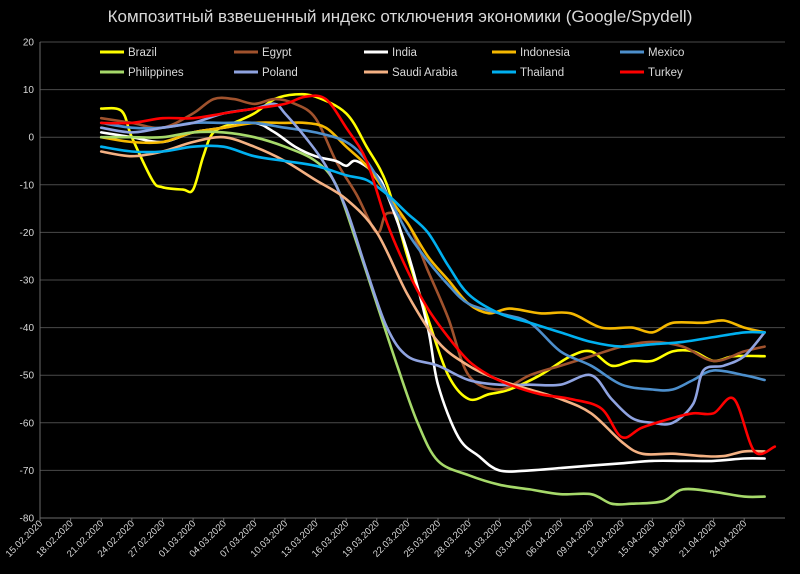 The width and height of the screenshot is (800, 574). Describe the element at coordinates (405, 53) in the screenshot. I see `legend-label-india: India` at that location.